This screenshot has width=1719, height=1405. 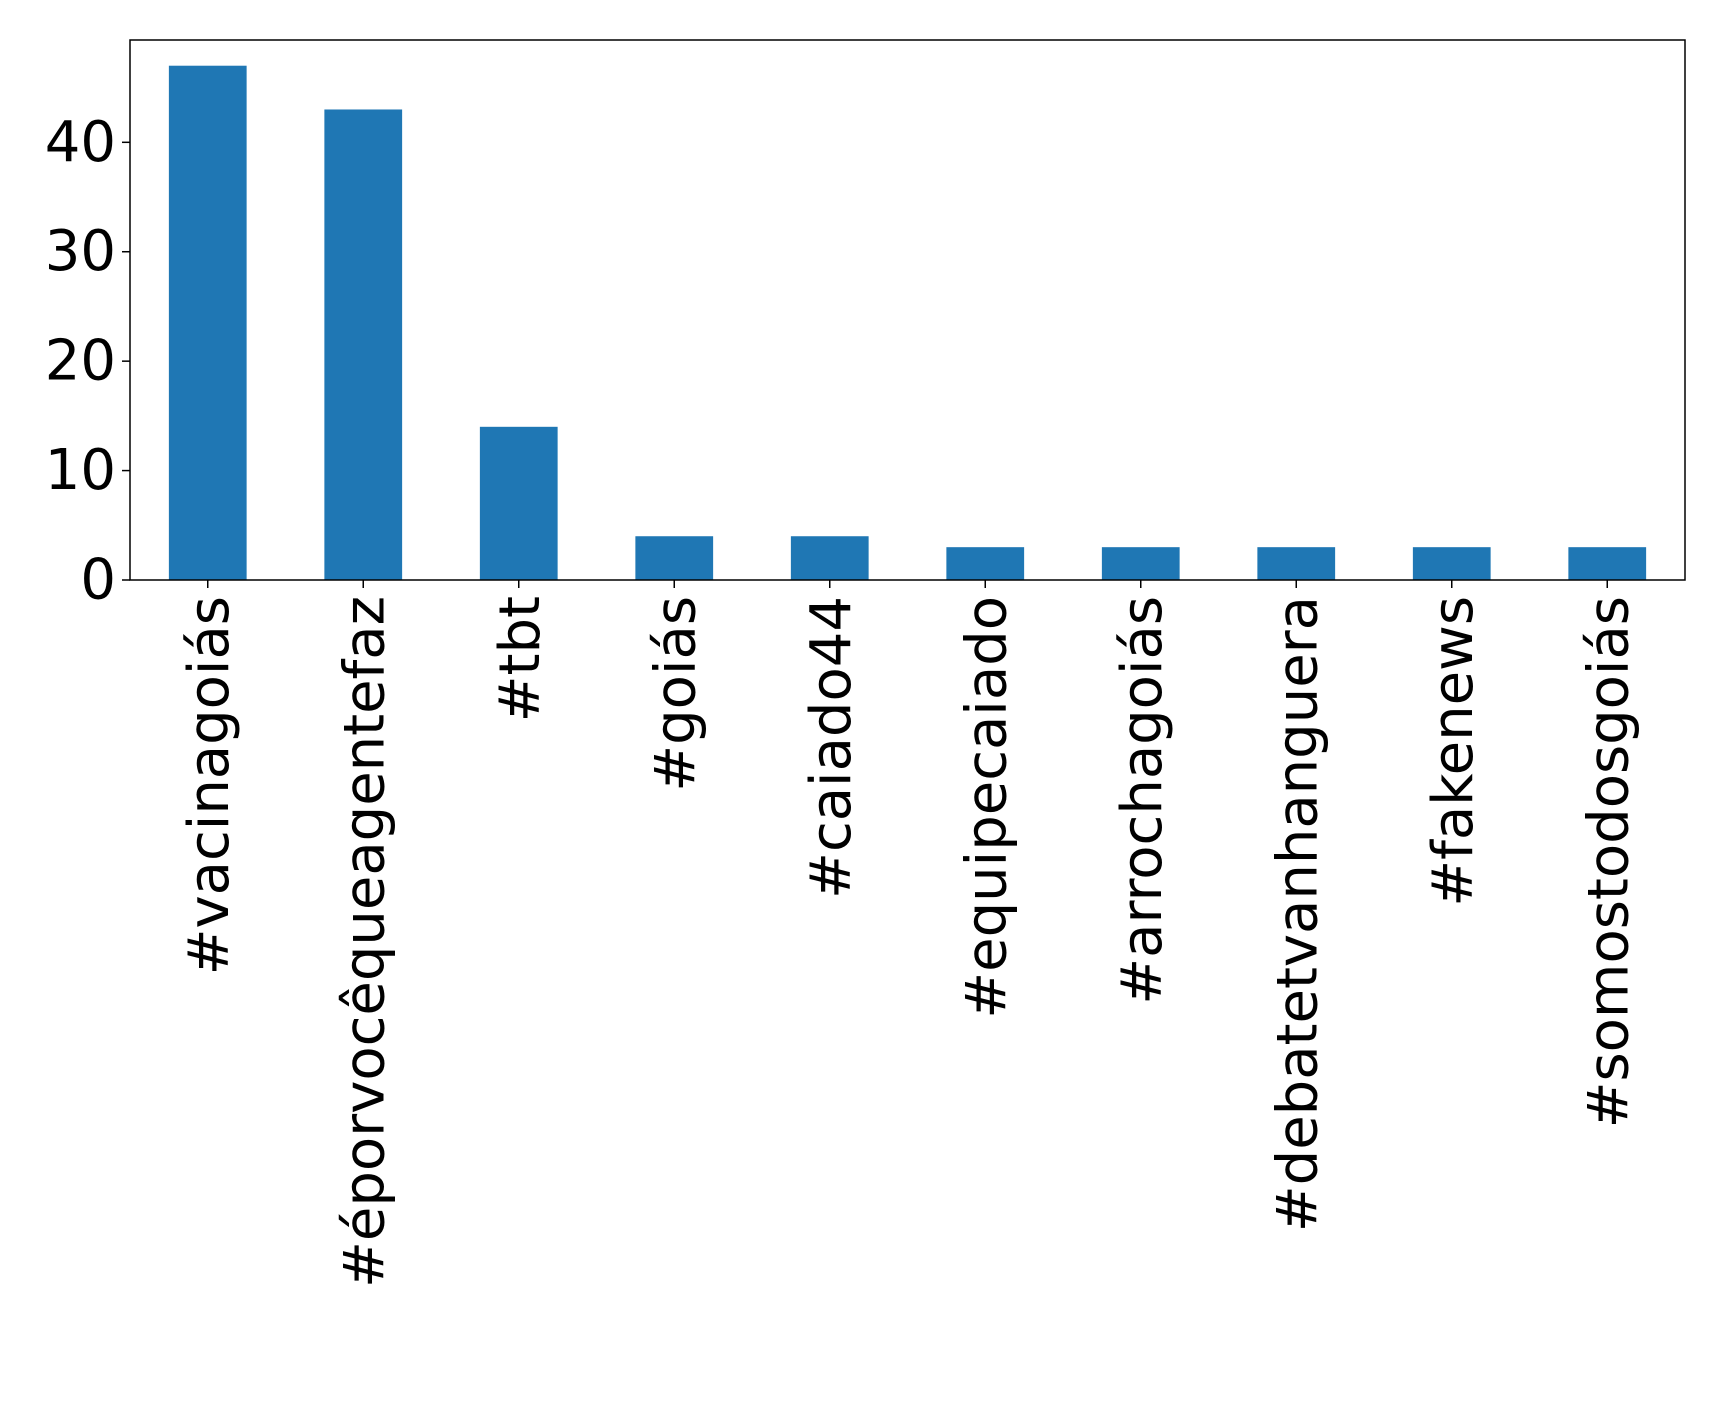 What do you see at coordinates (80, 142) in the screenshot?
I see `y-tick-label: 40` at bounding box center [80, 142].